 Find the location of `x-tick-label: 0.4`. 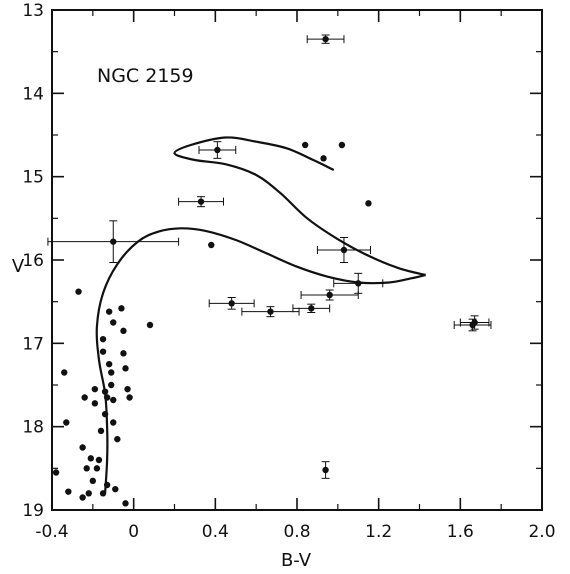

x-tick-label: 0.4 is located at coordinates (215, 532).